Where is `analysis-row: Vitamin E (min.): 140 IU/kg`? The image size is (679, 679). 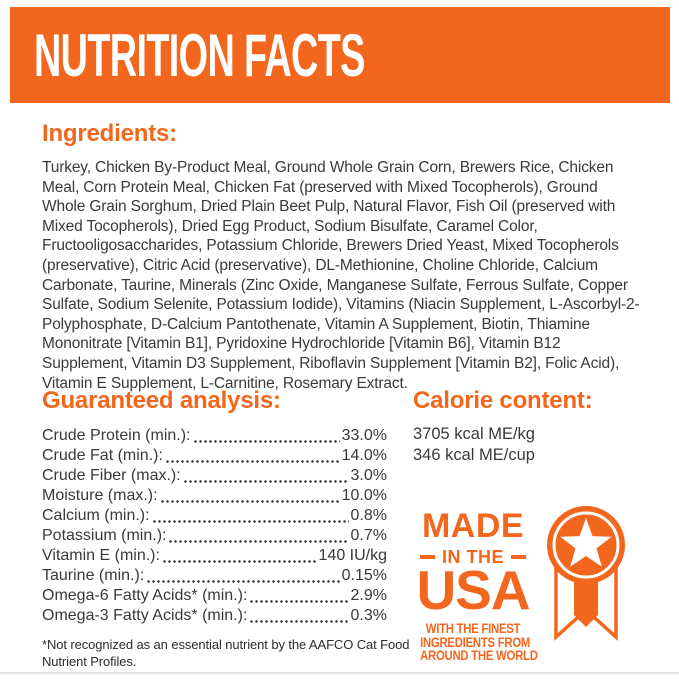 analysis-row: Vitamin E (min.): 140 IU/kg is located at coordinates (214, 556).